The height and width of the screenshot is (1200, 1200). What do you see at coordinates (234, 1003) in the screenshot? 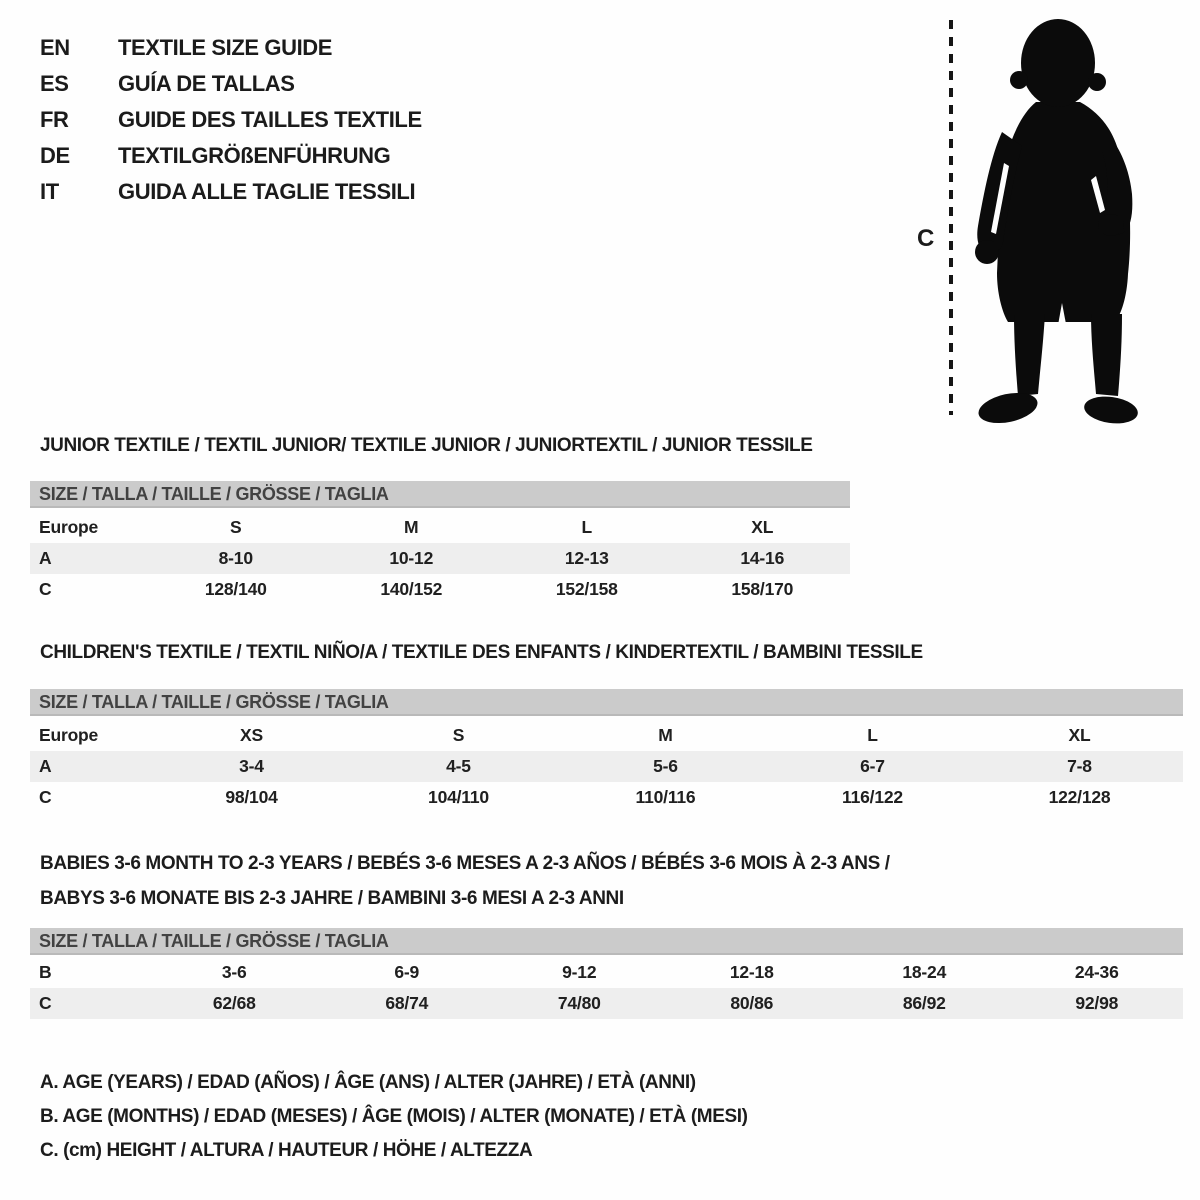
I see `height-cell: 62/68` at bounding box center [234, 1003].